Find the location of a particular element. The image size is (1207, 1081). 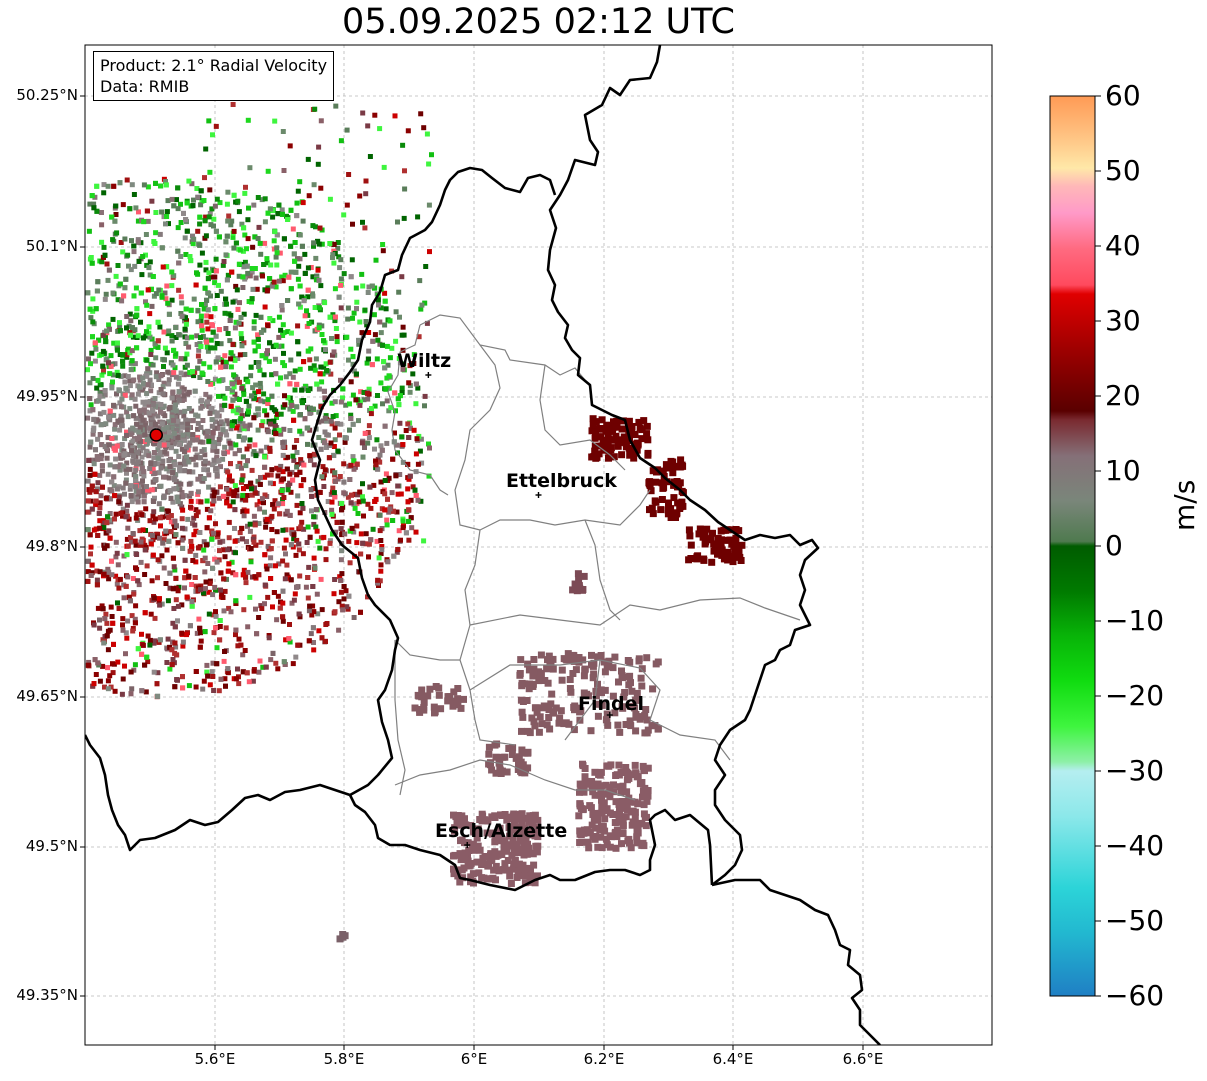

lat-tick-label: 49.35°N is located at coordinates (47, 995).